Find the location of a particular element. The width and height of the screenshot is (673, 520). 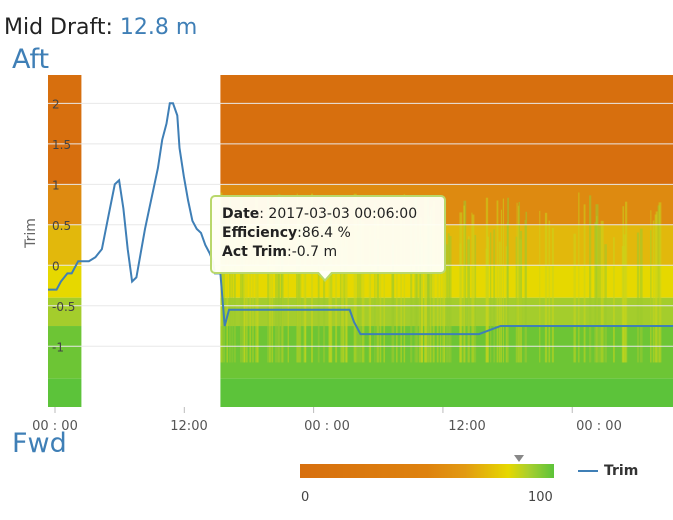

colorbar-min-label: 0 is located at coordinates (305, 497).